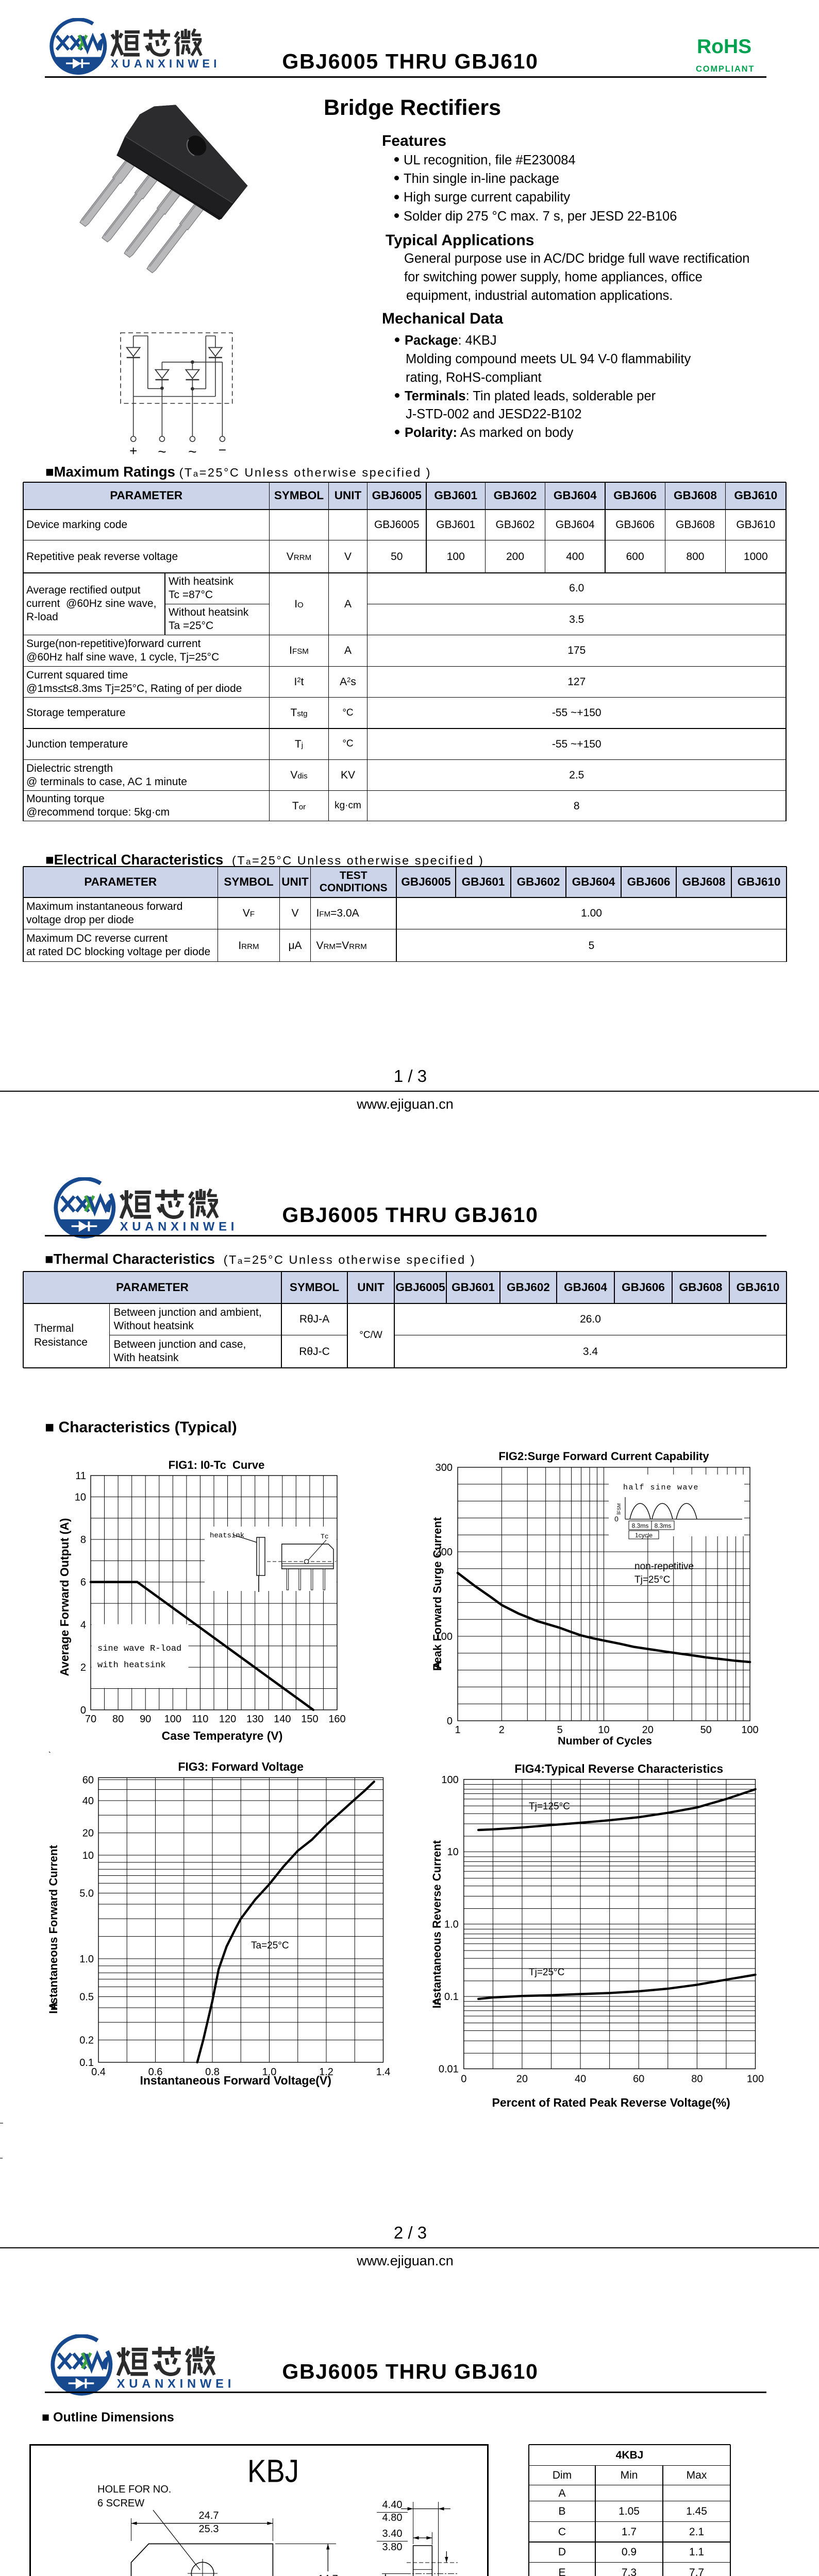  I want to click on svg-text: 0.4, so click(98, 2072).